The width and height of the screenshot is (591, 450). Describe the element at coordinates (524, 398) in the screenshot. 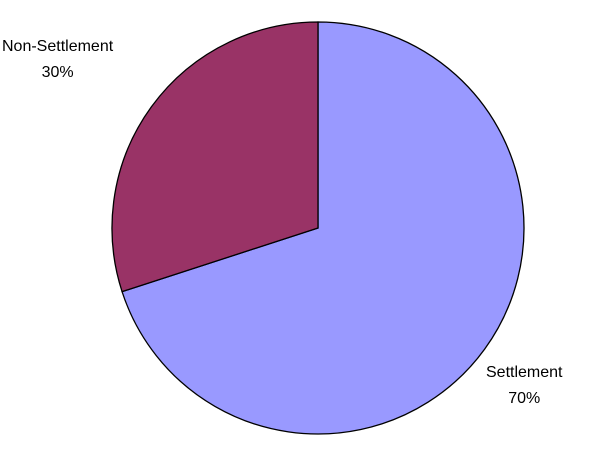

I see `slice-label-settlement-percent: 70%` at that location.